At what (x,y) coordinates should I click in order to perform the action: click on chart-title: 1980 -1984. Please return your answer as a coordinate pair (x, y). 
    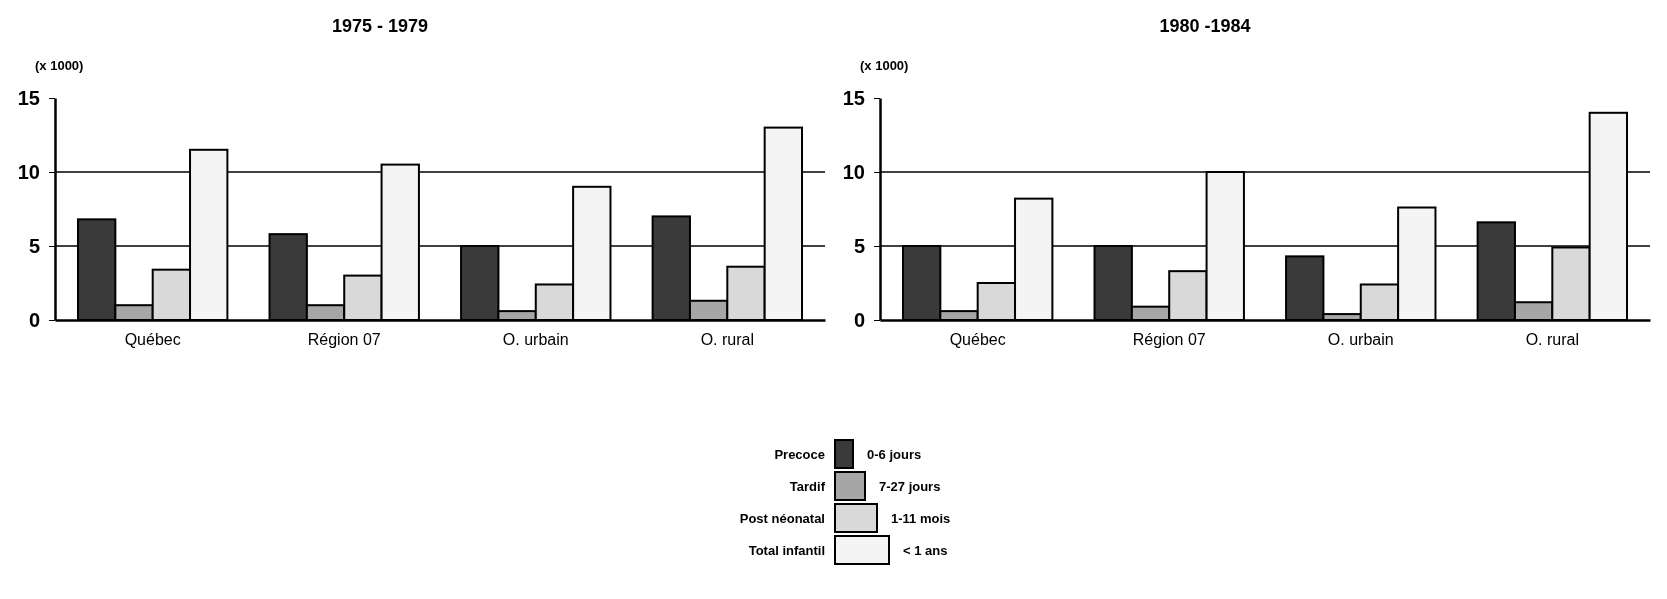
    Looking at the image, I should click on (1205, 26).